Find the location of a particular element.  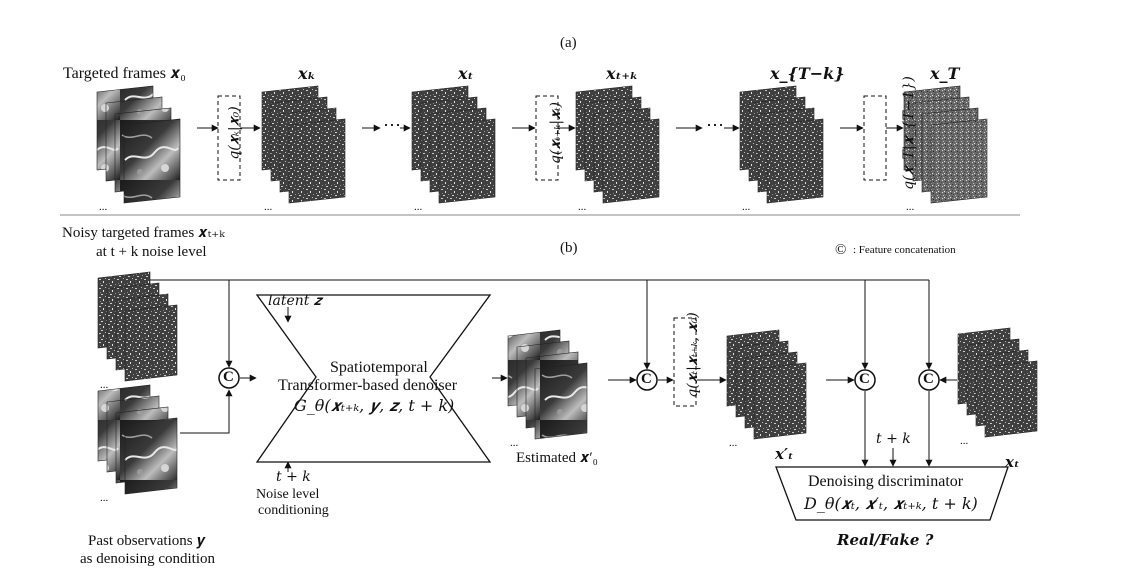

panel-b-label: (b) is located at coordinates (569, 248).